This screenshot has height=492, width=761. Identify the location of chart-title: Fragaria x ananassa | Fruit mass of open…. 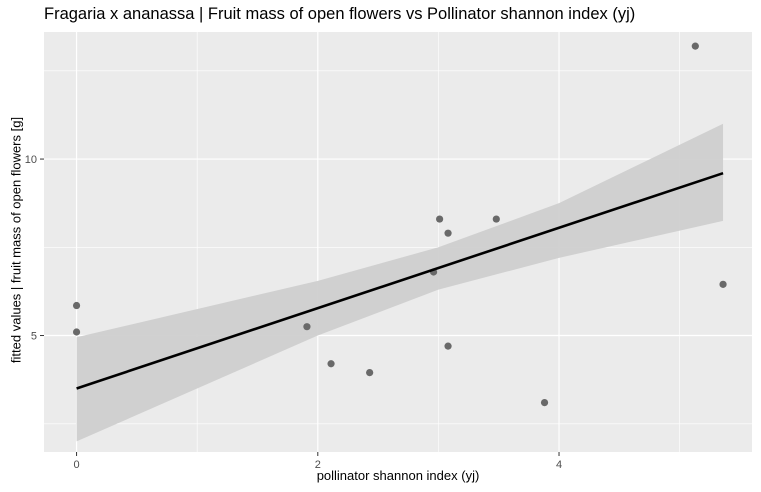
(340, 14).